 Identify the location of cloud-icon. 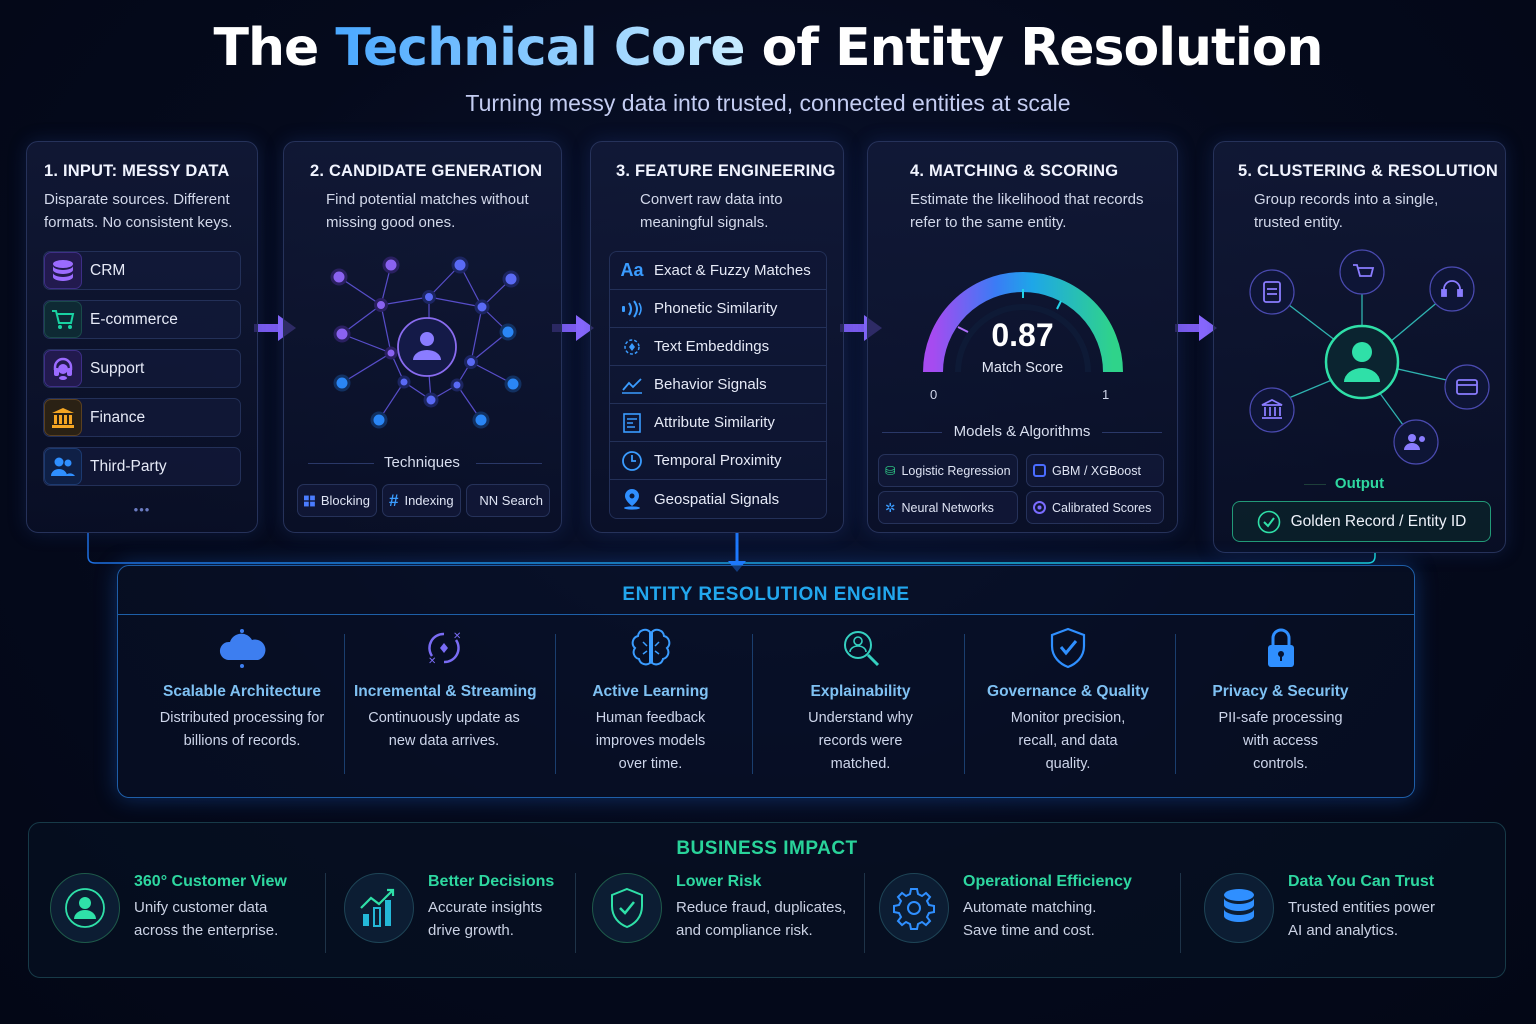
(242, 648).